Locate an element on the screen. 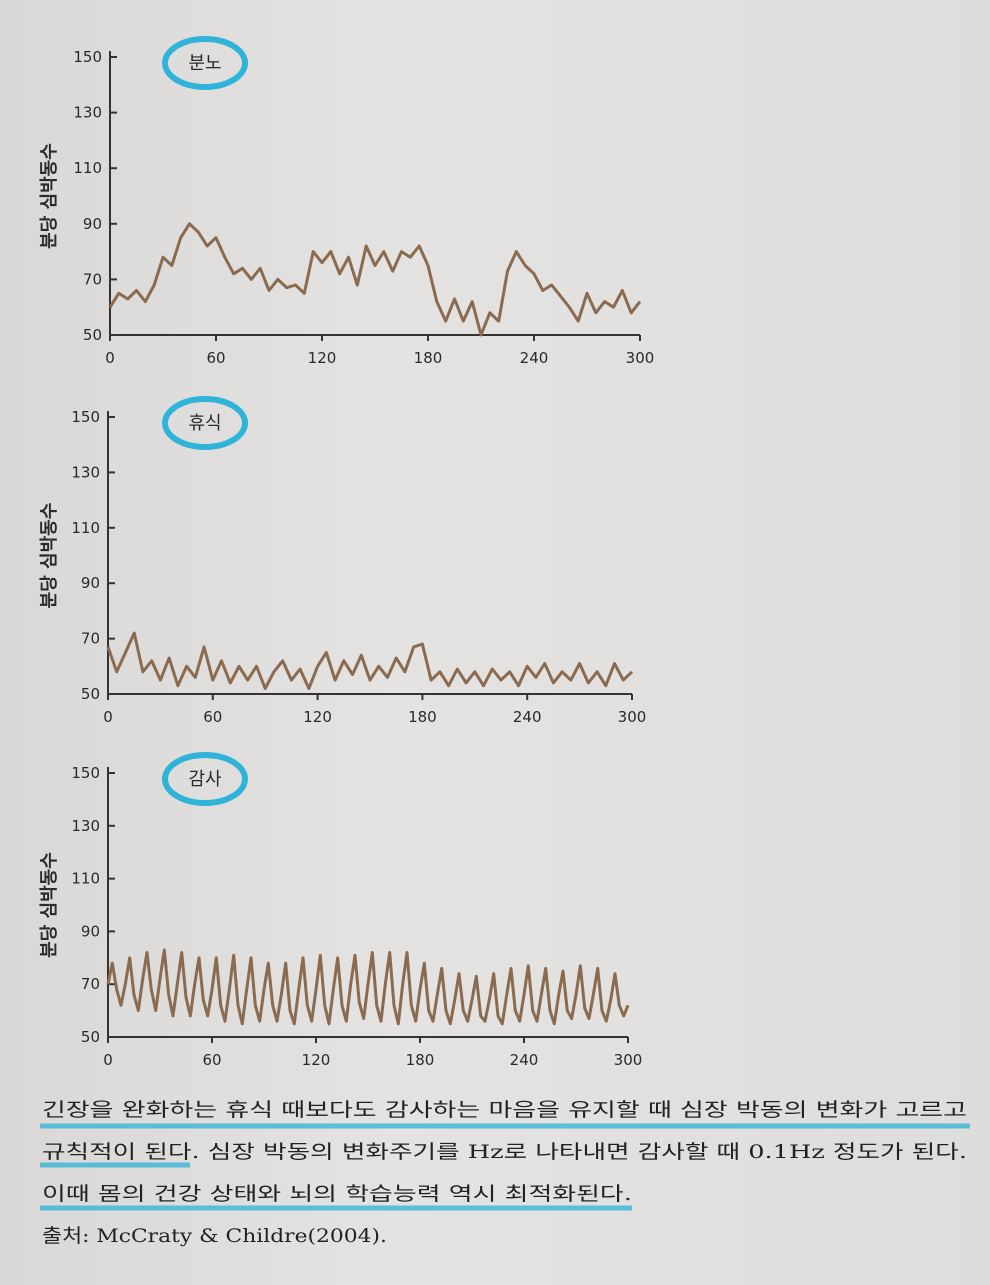  caption-source: 출처: McCraty & Childre(2004). is located at coordinates (214, 1236).